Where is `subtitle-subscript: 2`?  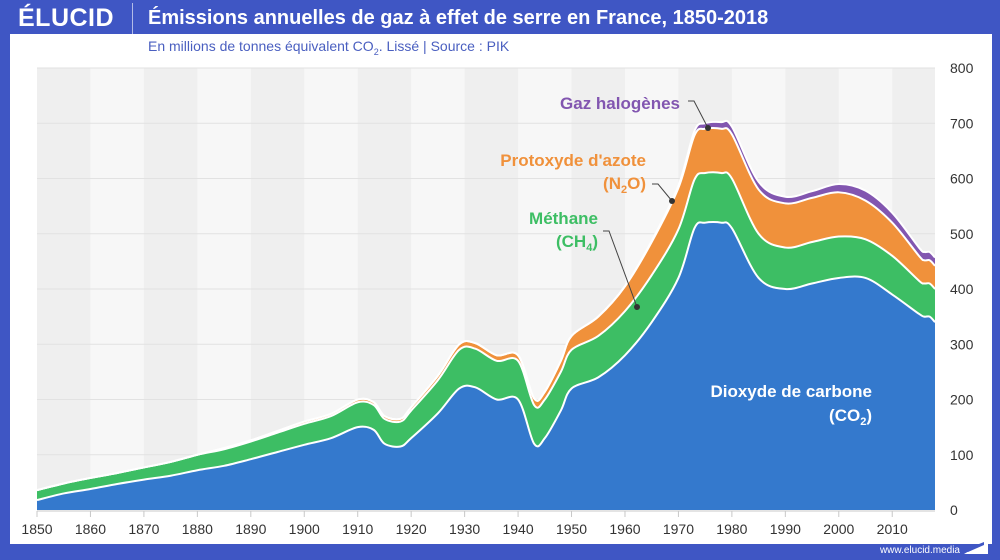 subtitle-subscript: 2 is located at coordinates (376, 51).